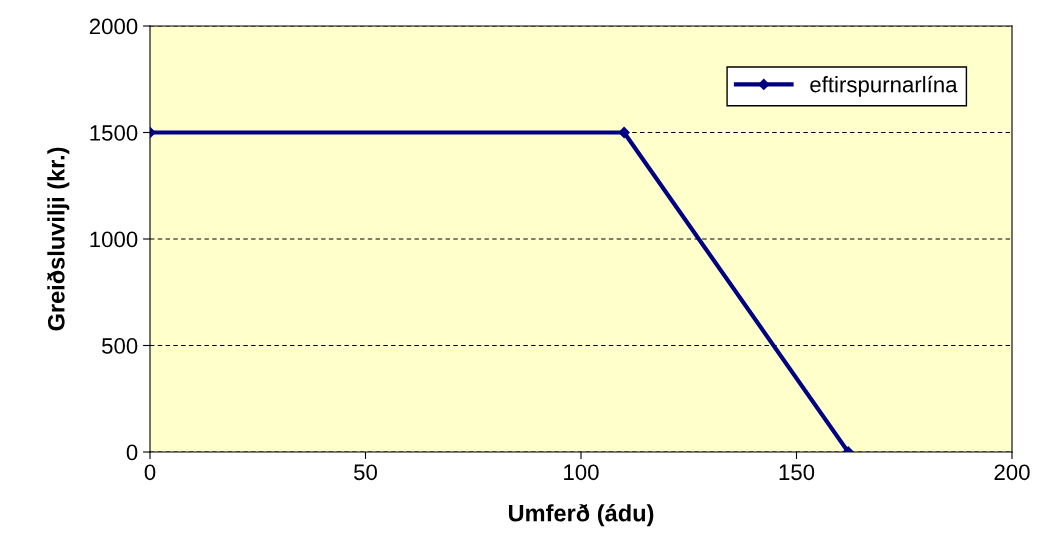 This screenshot has width=1039, height=557. Describe the element at coordinates (581, 472) in the screenshot. I see `x-tick-label: 100` at that location.